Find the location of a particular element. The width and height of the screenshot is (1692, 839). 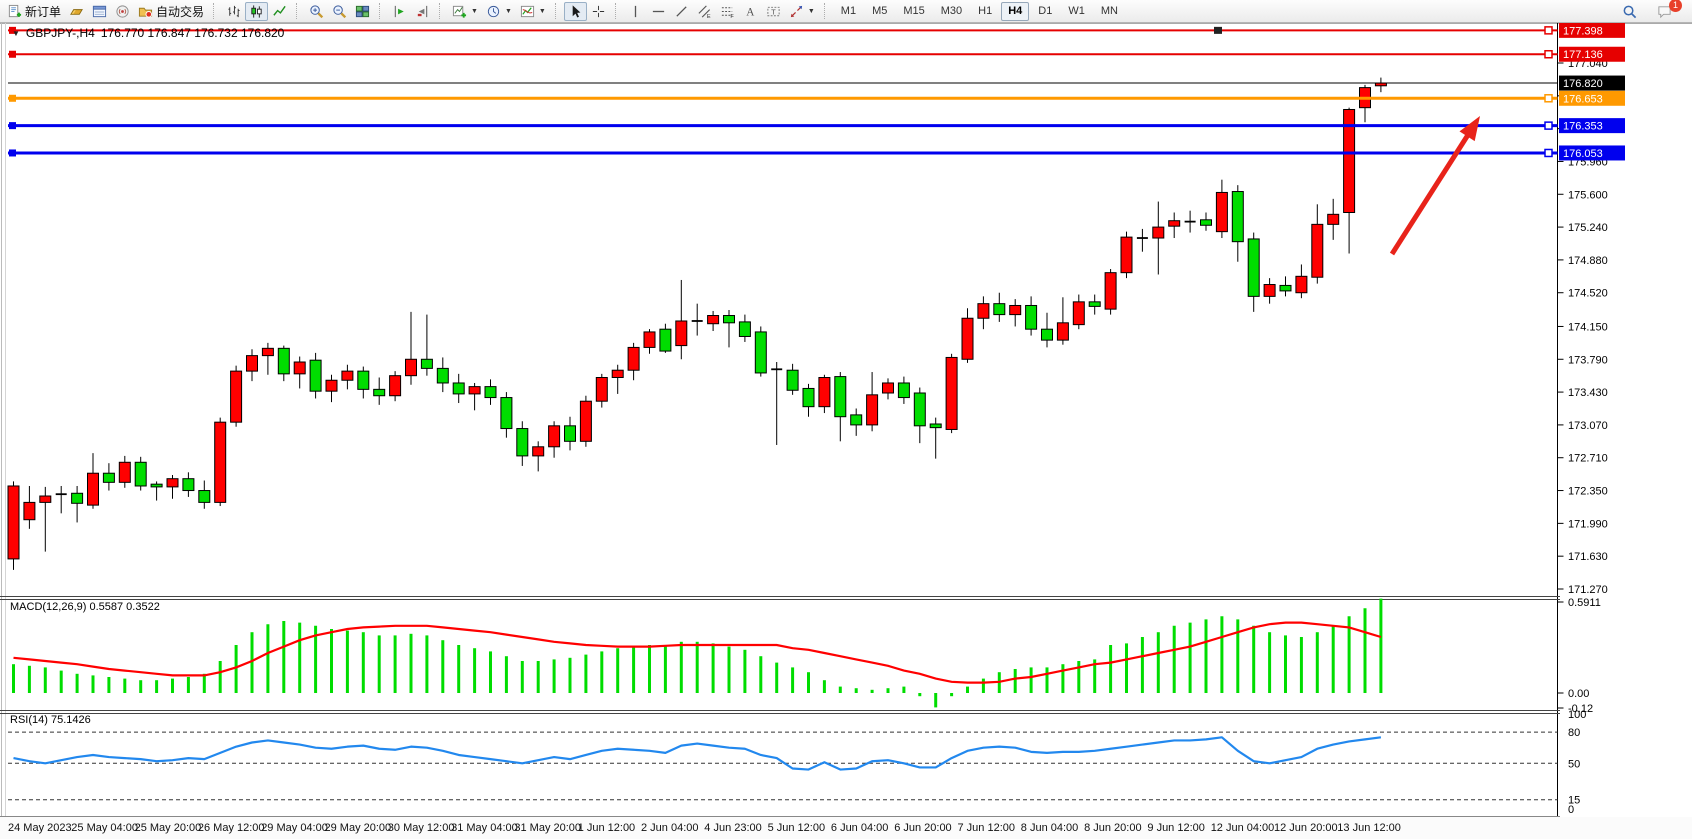

toolbar-button-trend-line is located at coordinates (681, 11).